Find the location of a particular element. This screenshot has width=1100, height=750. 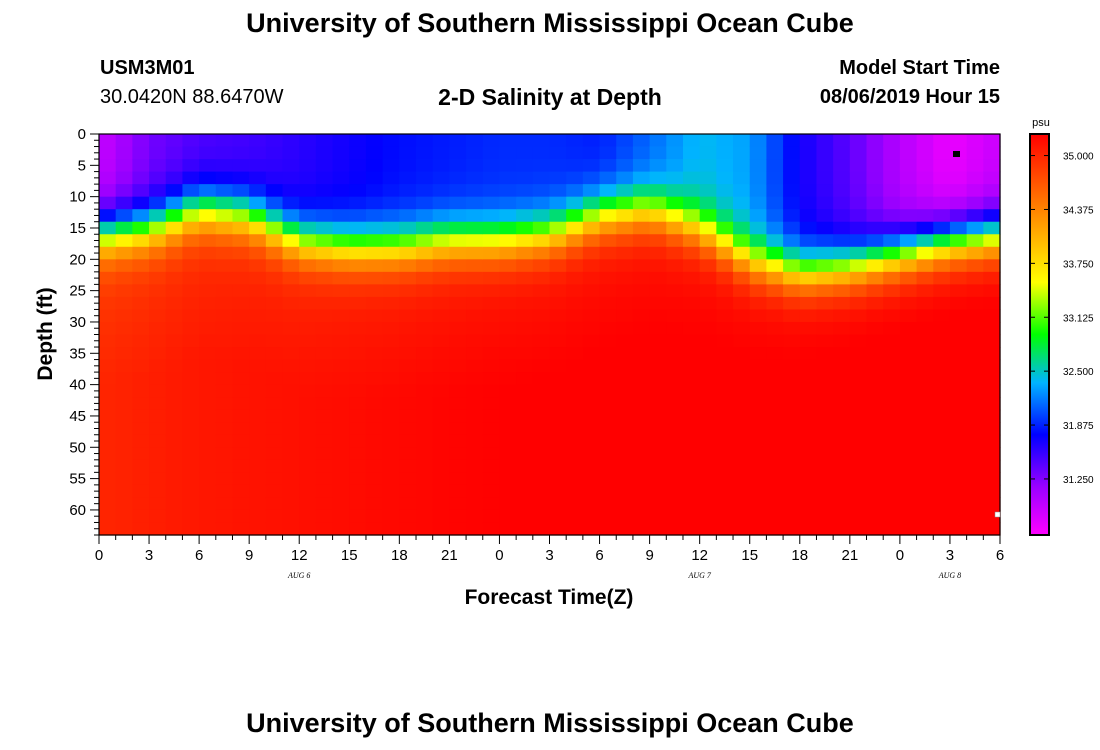

y-tick-label: 10 is located at coordinates (77, 197).